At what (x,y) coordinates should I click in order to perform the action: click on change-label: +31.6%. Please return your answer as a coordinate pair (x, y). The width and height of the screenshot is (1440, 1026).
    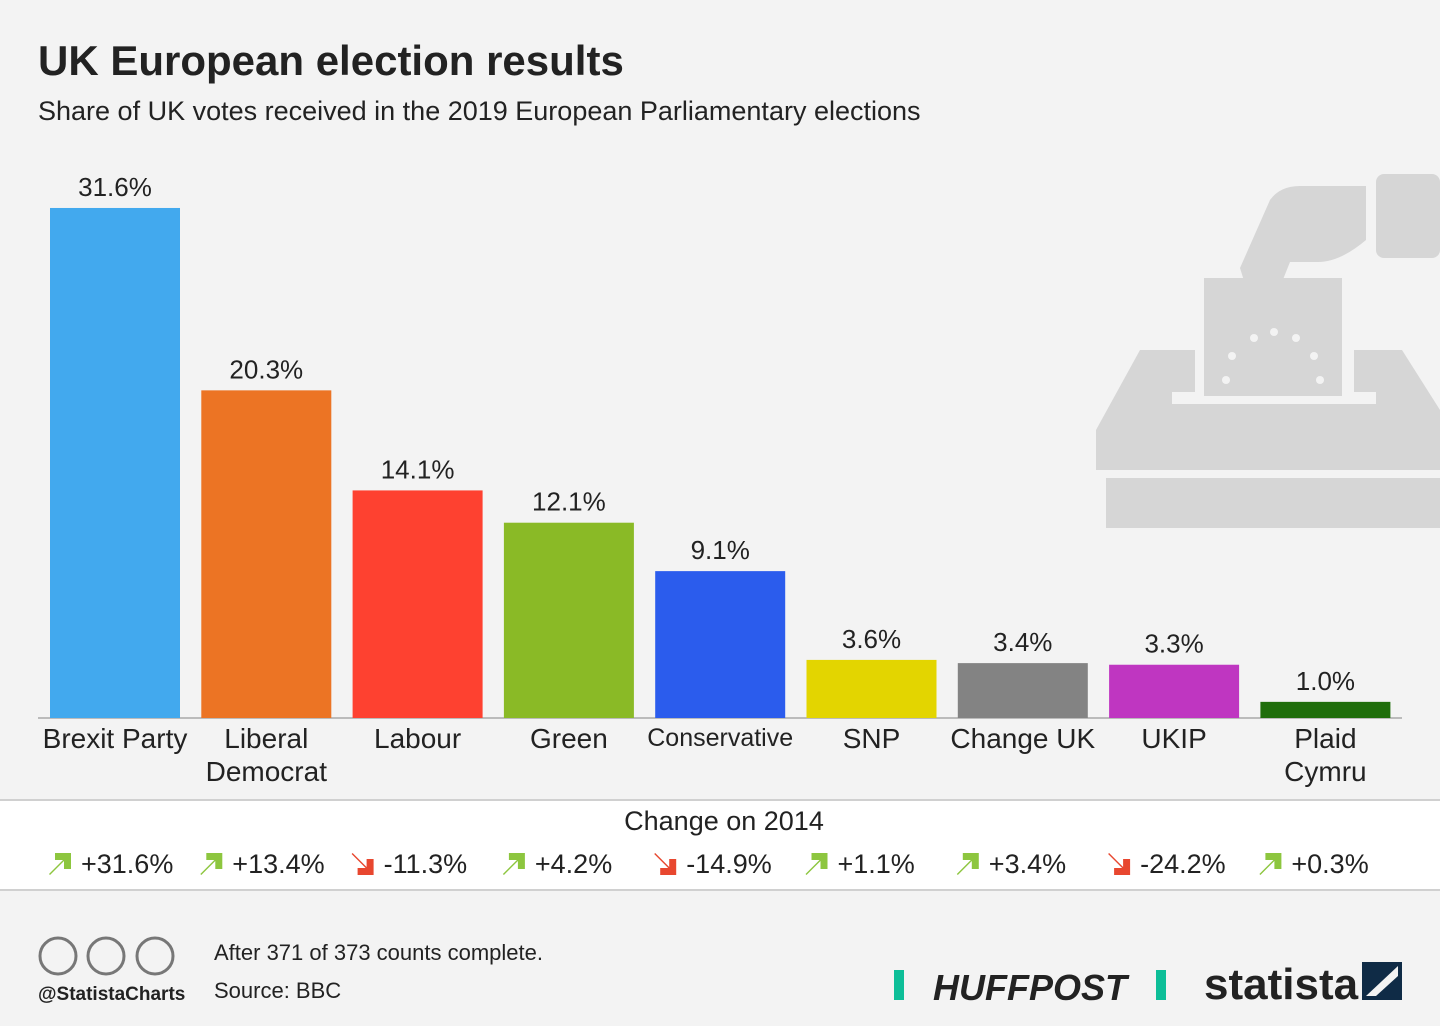
    Looking at the image, I should click on (127, 864).